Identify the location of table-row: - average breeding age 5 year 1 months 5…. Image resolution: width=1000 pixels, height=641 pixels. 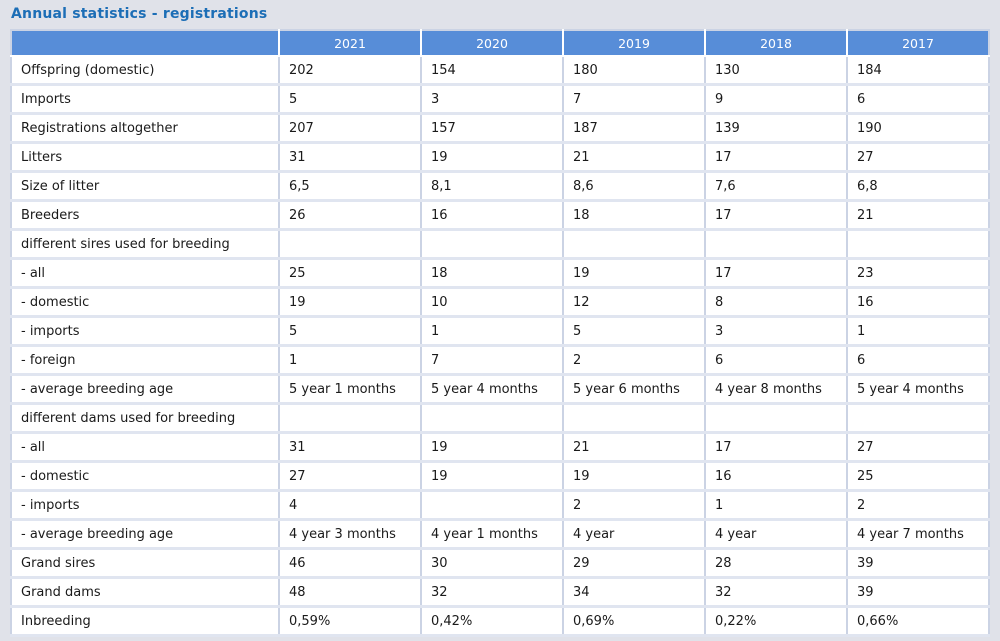
(500, 389).